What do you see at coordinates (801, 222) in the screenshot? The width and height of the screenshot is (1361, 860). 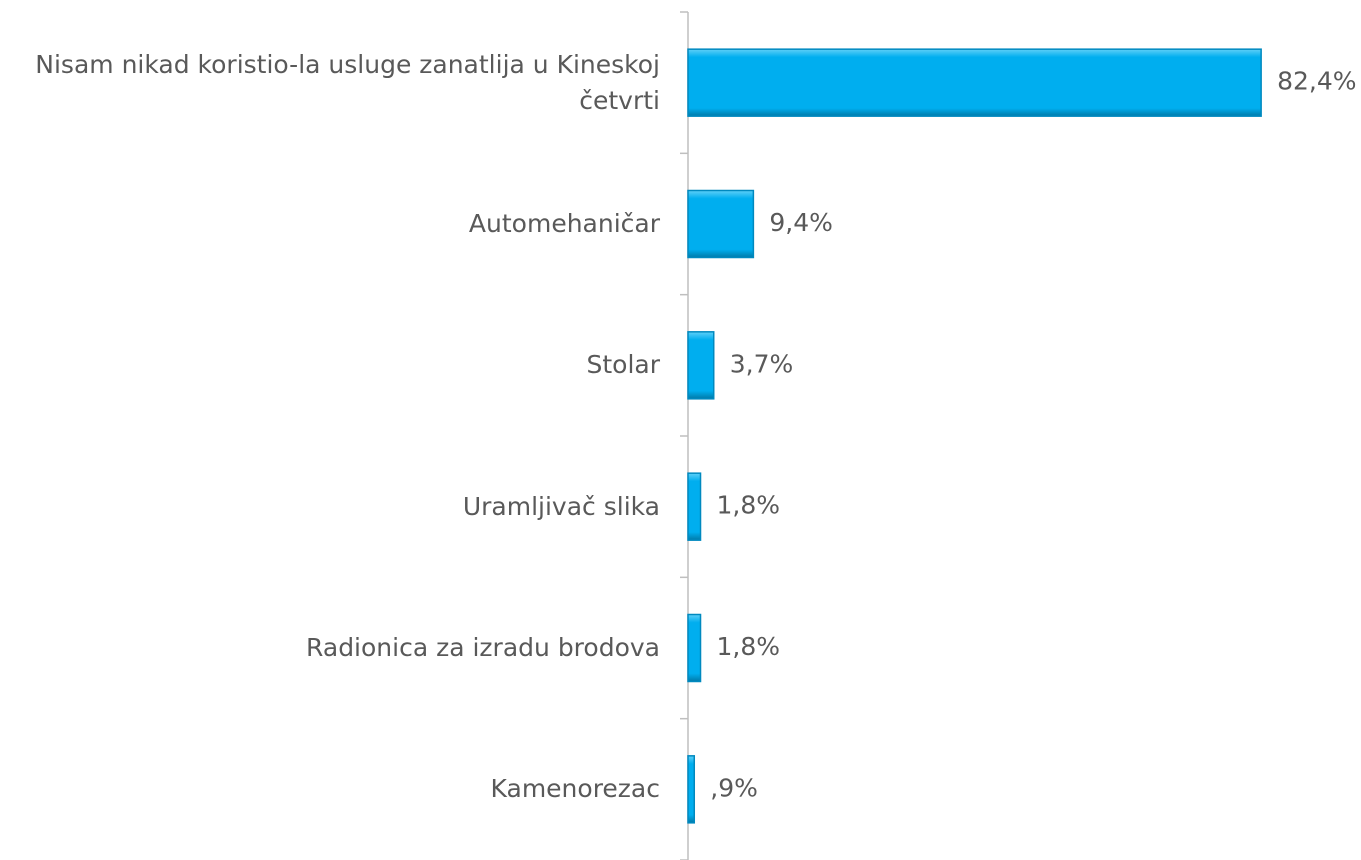 I see `value-label: 9,4%` at bounding box center [801, 222].